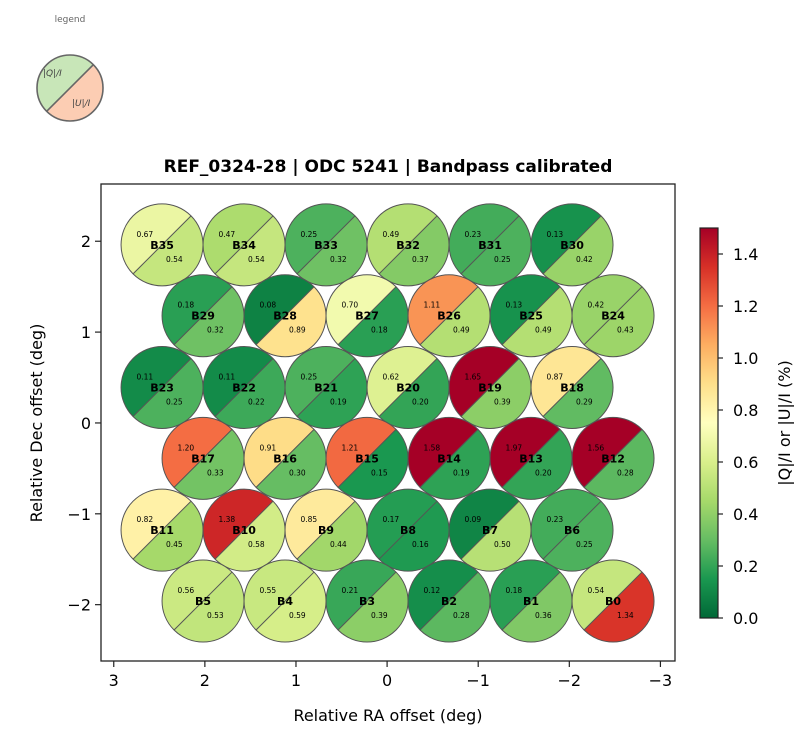 The image size is (811, 740). What do you see at coordinates (387, 715) in the screenshot?
I see `x-axis-label: Relative RA offset (deg)` at bounding box center [387, 715].